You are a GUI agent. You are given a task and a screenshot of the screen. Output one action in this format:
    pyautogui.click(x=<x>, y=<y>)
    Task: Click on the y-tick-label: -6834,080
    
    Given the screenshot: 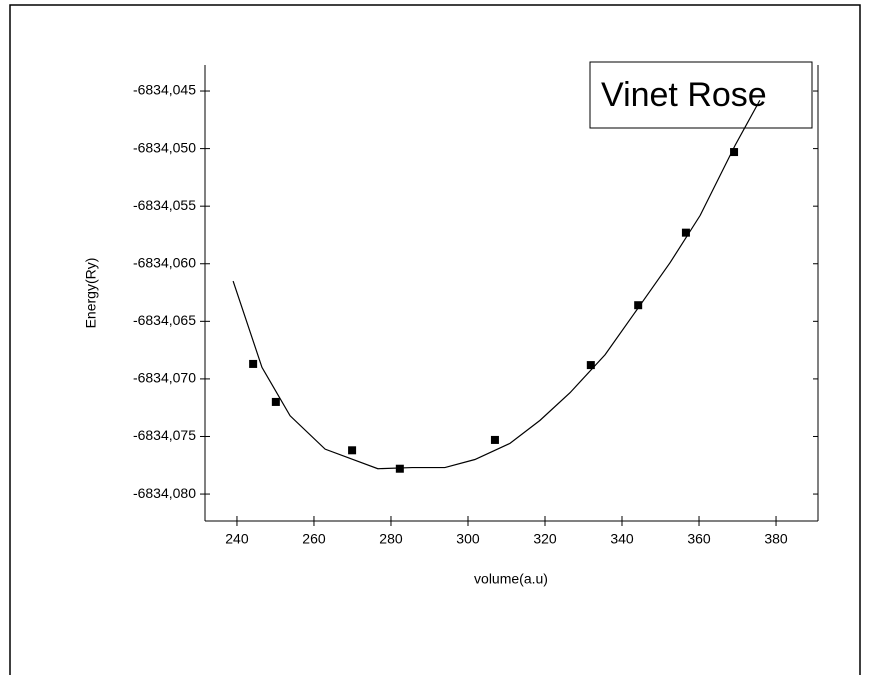 What is the action you would take?
    pyautogui.click(x=164, y=493)
    